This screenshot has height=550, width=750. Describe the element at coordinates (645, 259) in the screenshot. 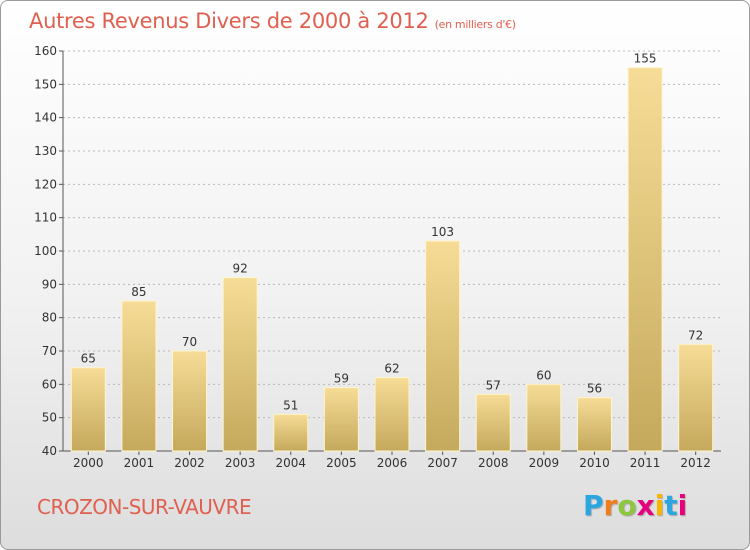

I see `bar-2011` at that location.